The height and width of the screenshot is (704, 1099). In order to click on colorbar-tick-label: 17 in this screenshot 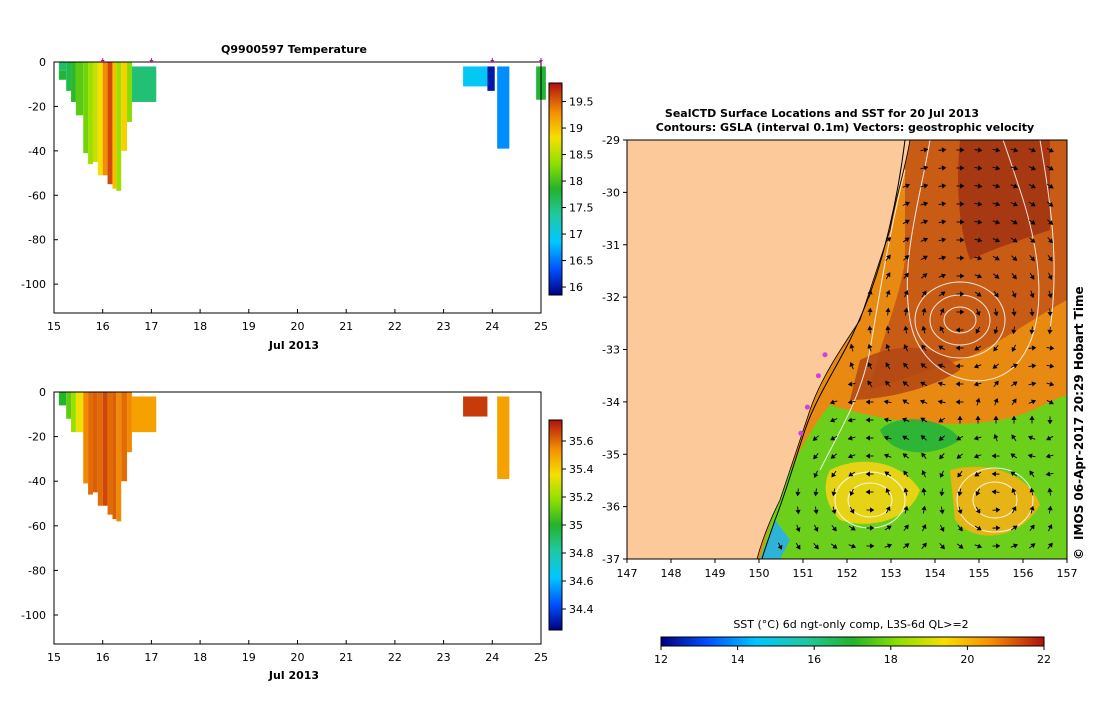, I will do `click(576, 234)`.